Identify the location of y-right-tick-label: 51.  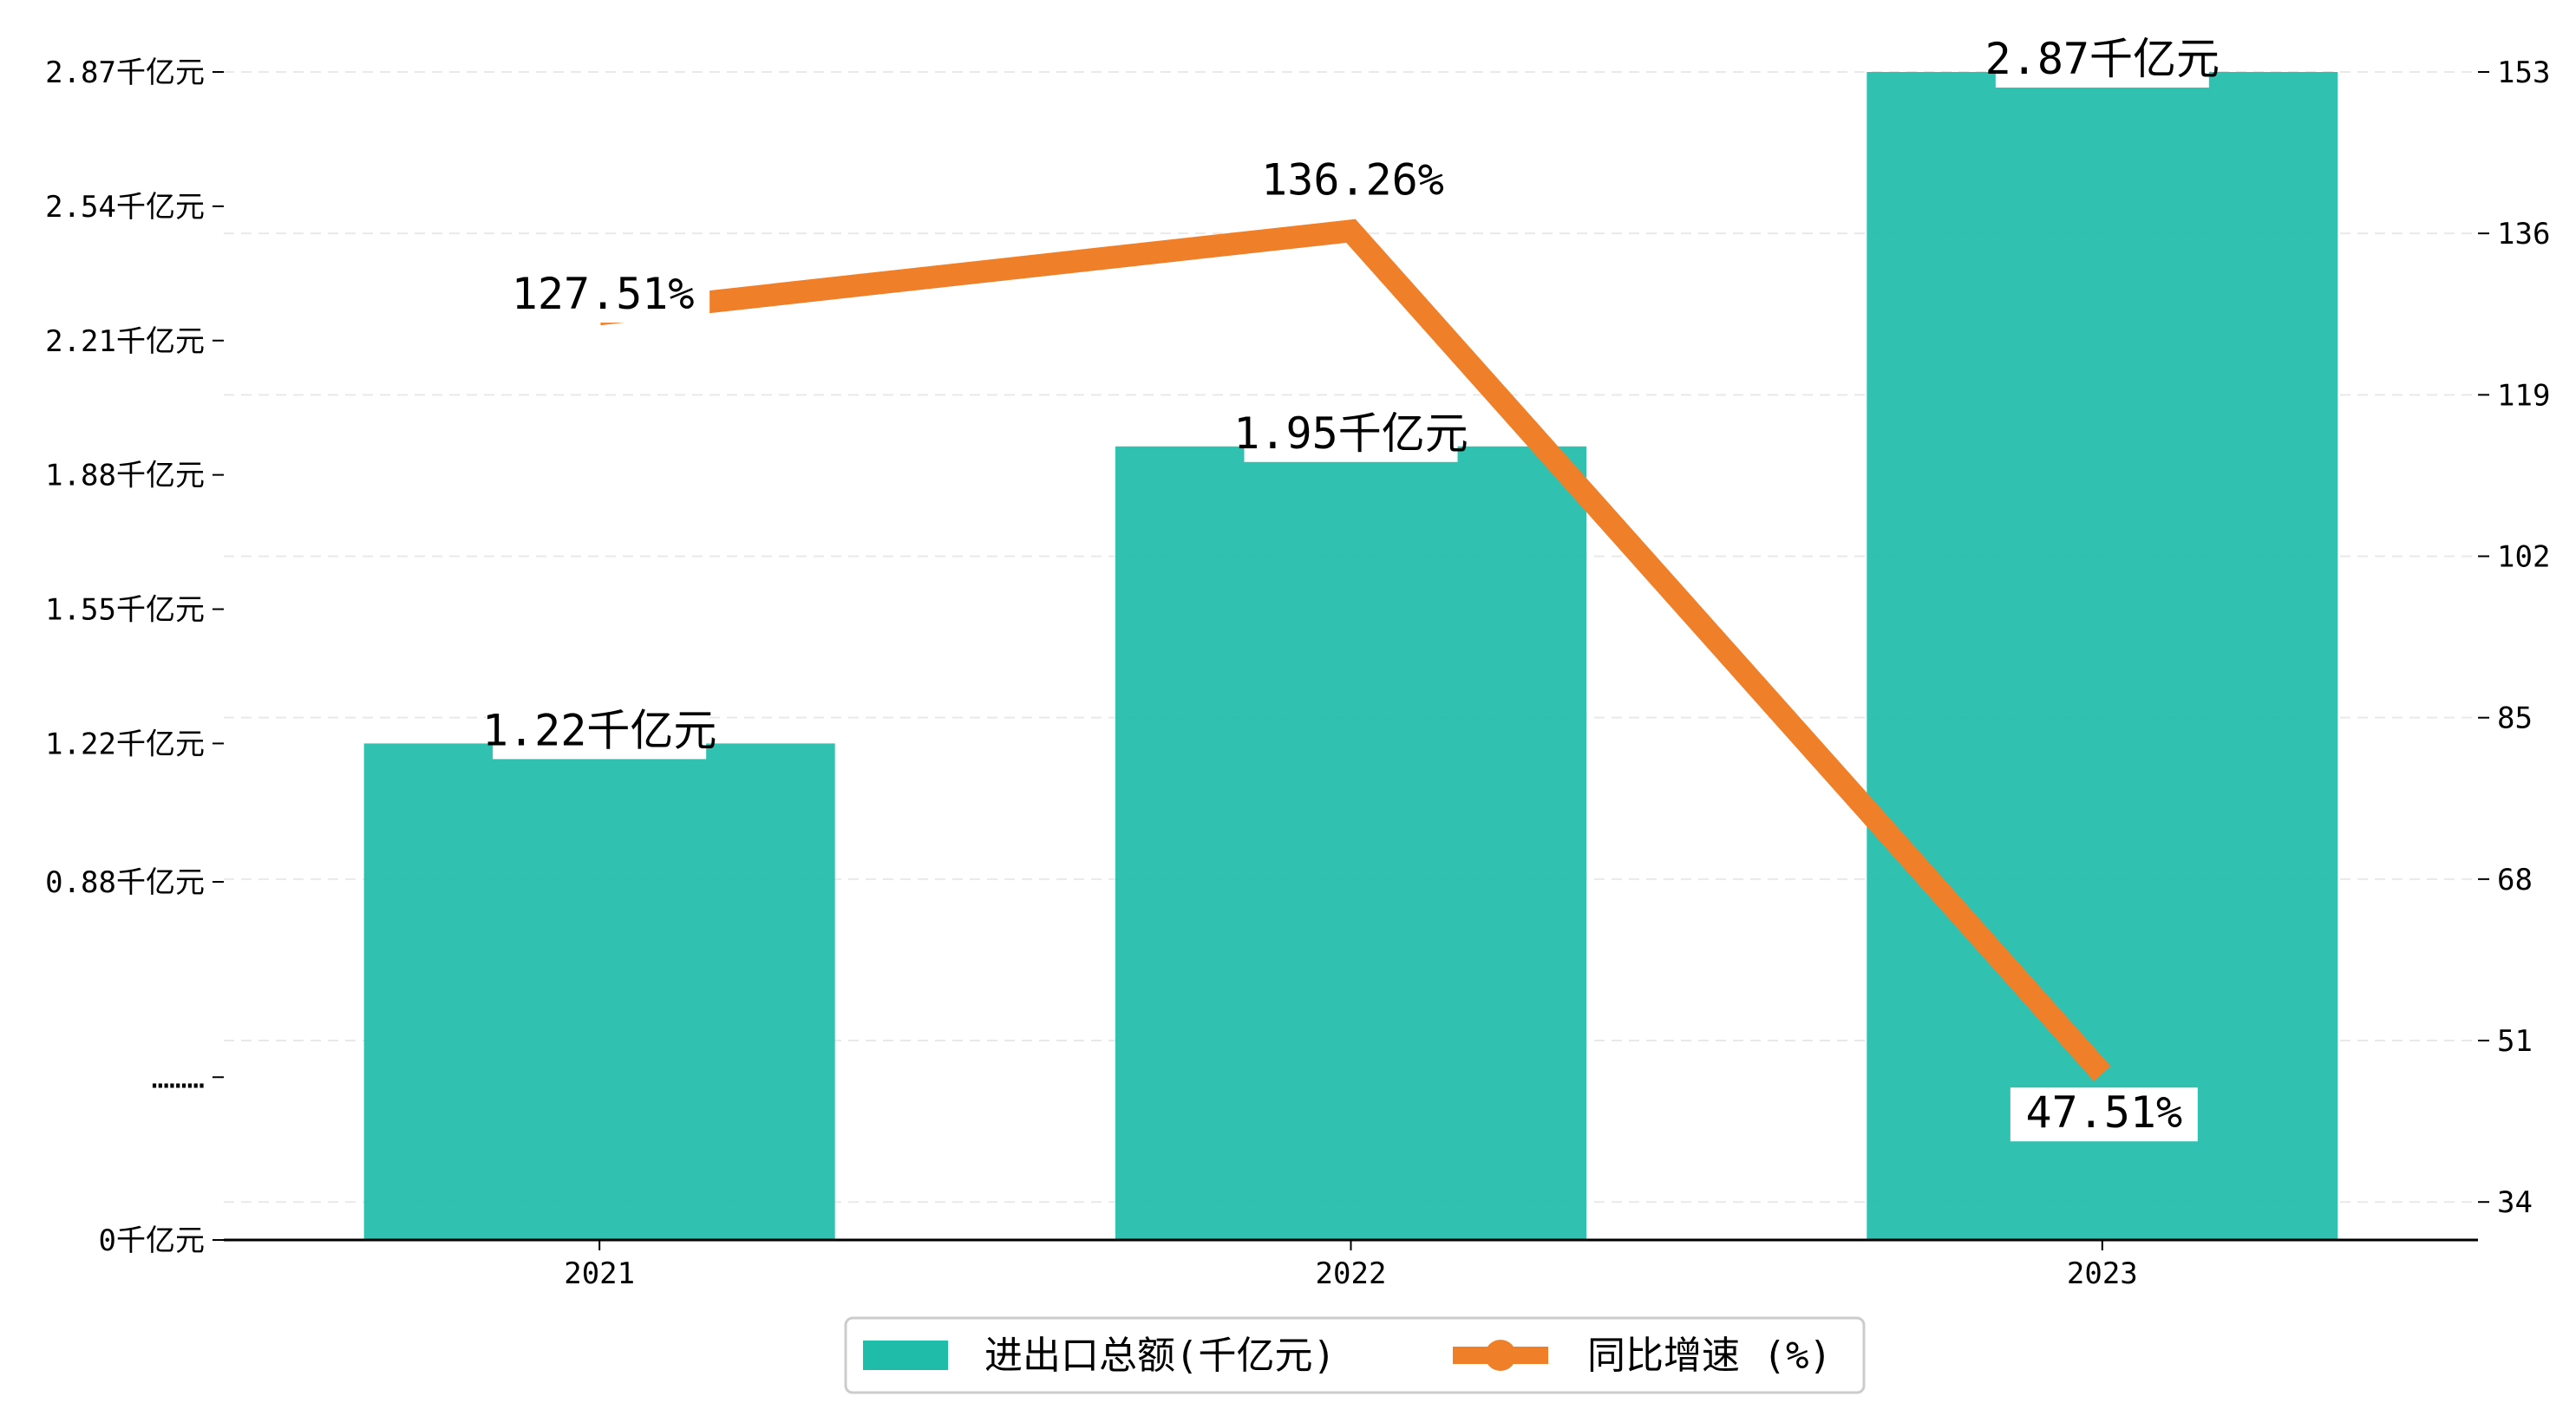
(2515, 1041).